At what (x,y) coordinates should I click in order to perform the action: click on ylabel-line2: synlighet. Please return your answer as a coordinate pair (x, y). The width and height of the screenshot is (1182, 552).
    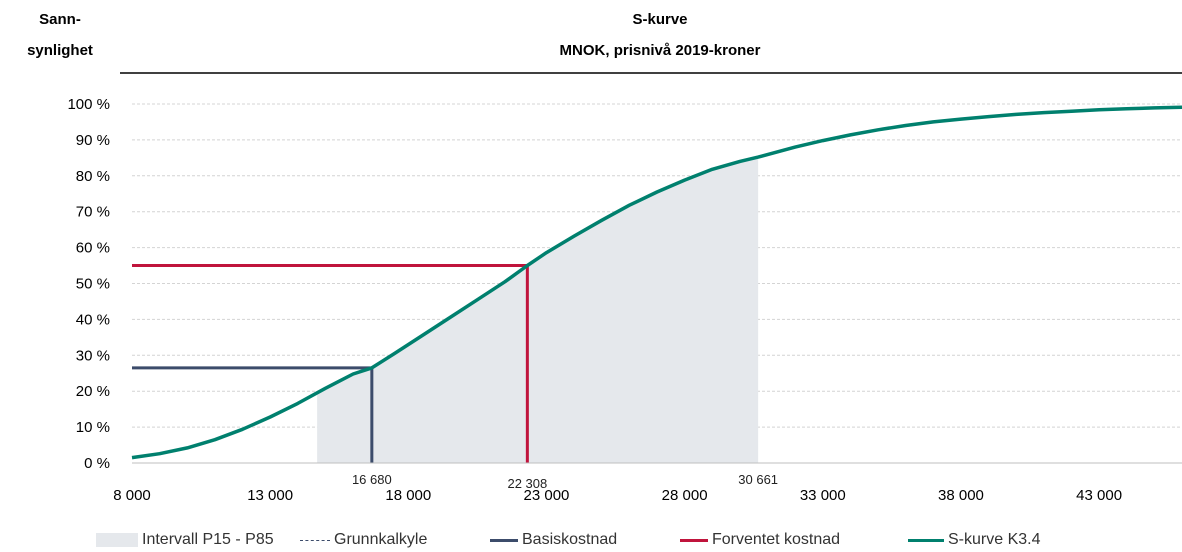
    Looking at the image, I should click on (60, 50).